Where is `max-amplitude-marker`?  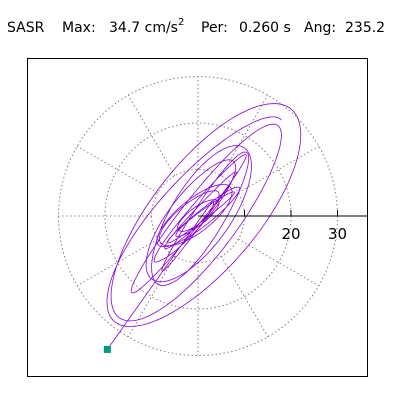
max-amplitude-marker is located at coordinates (107, 349).